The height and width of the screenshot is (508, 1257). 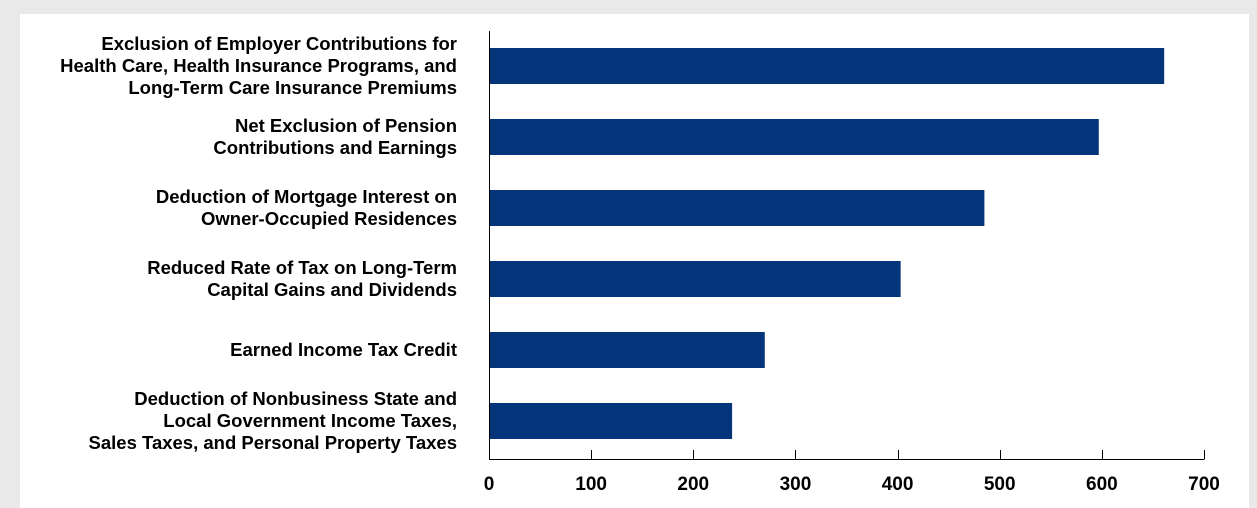 I want to click on x-tick-label-7: 700, so click(x=1204, y=484).